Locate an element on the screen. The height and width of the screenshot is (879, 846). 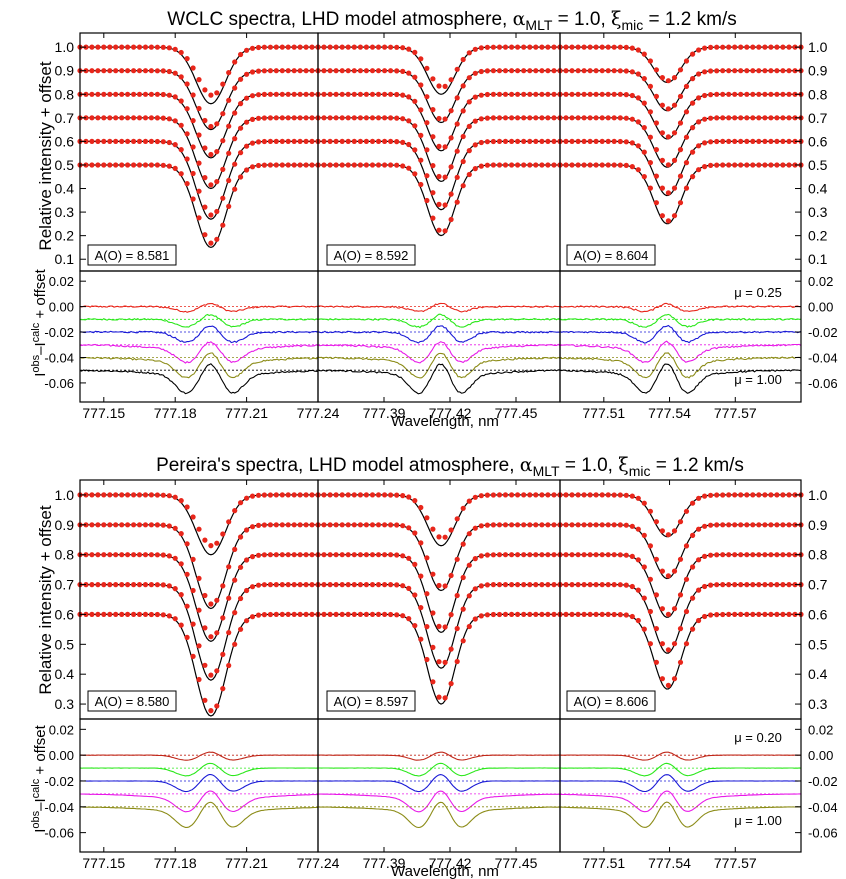
y-tick-label-left: 0.4 is located at coordinates (65, 674).